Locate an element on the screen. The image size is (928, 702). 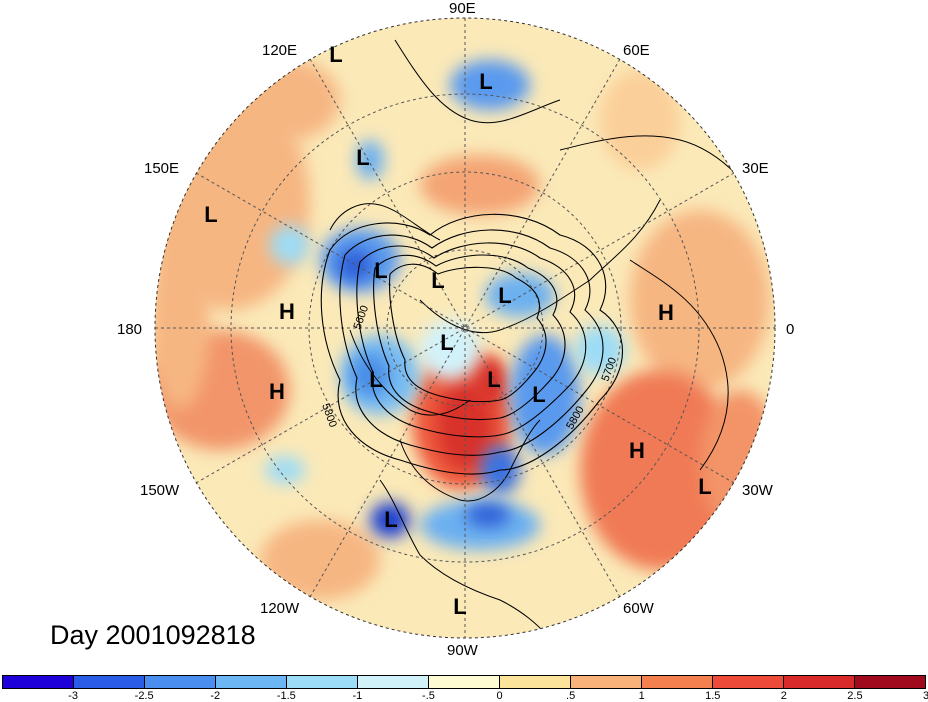
day-label: Day 2001092818 is located at coordinates (153, 635).